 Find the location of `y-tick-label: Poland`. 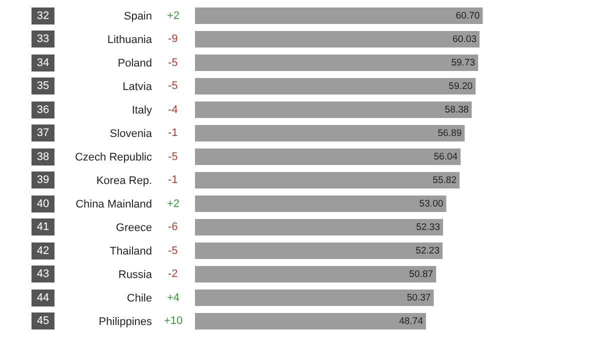

y-tick-label: Poland is located at coordinates (135, 64).